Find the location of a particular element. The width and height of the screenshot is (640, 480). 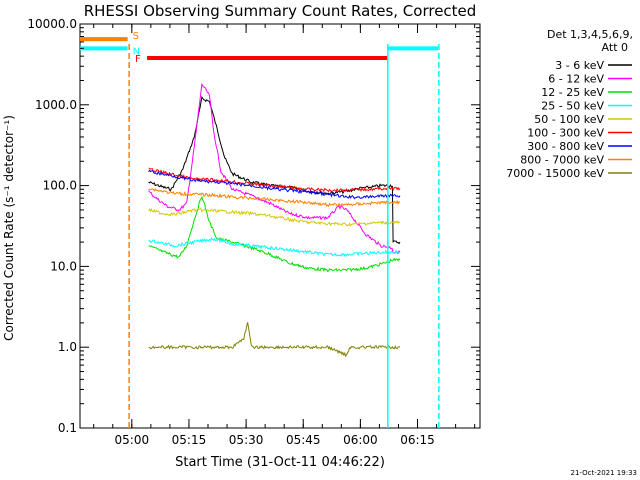

series-line-3-6keV is located at coordinates (274, 170).